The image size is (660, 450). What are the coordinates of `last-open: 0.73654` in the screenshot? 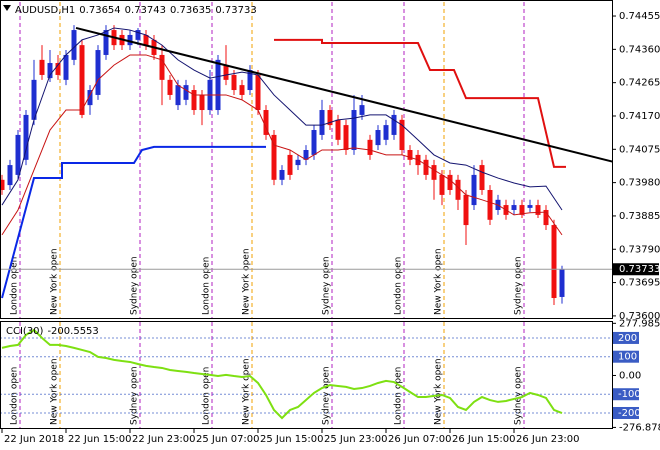 It's located at (99, 10).